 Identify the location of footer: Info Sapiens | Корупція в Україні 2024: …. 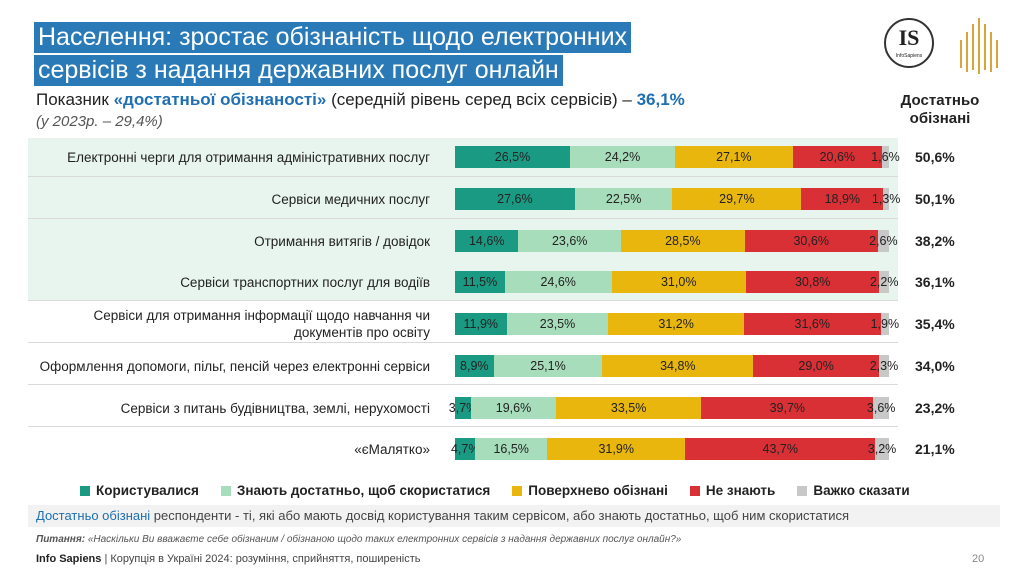
(228, 559).